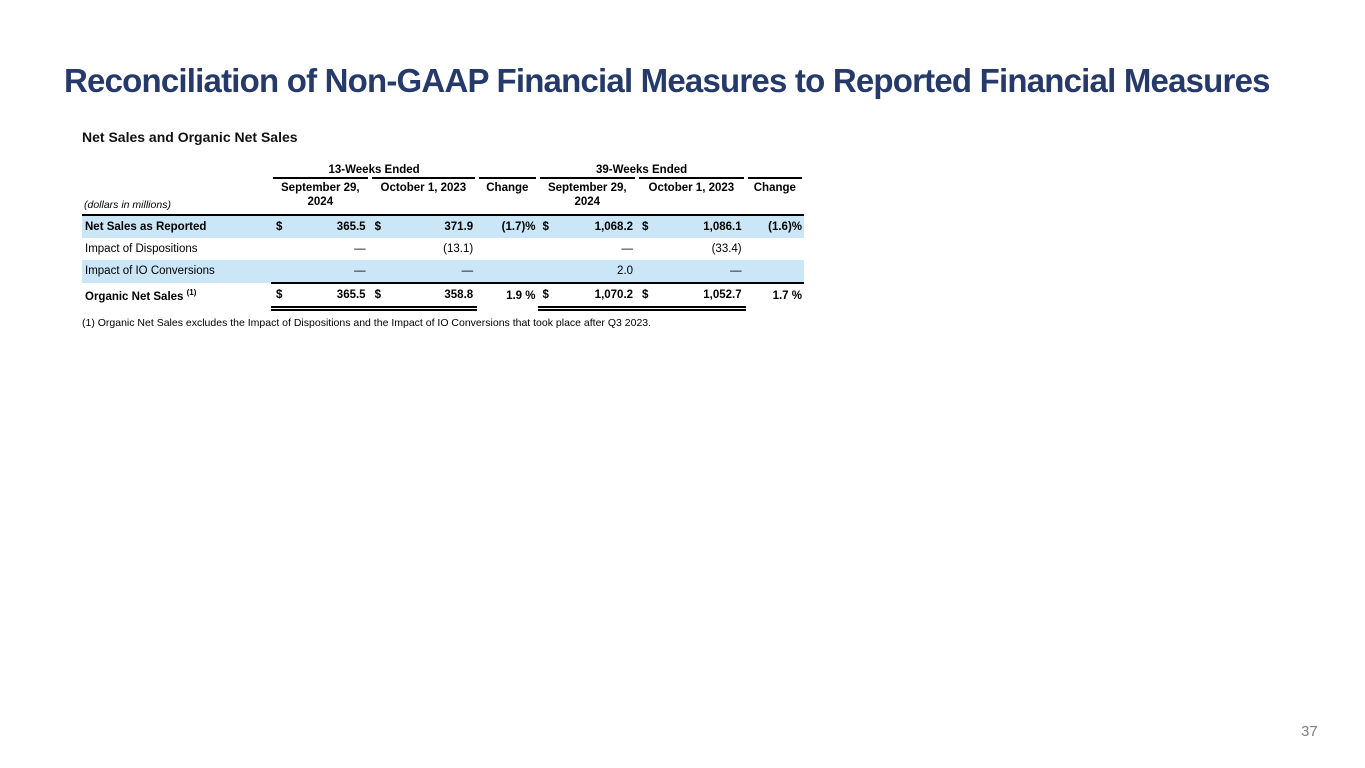  What do you see at coordinates (423, 226) in the screenshot?
I see `amount-cell: $371.9` at bounding box center [423, 226].